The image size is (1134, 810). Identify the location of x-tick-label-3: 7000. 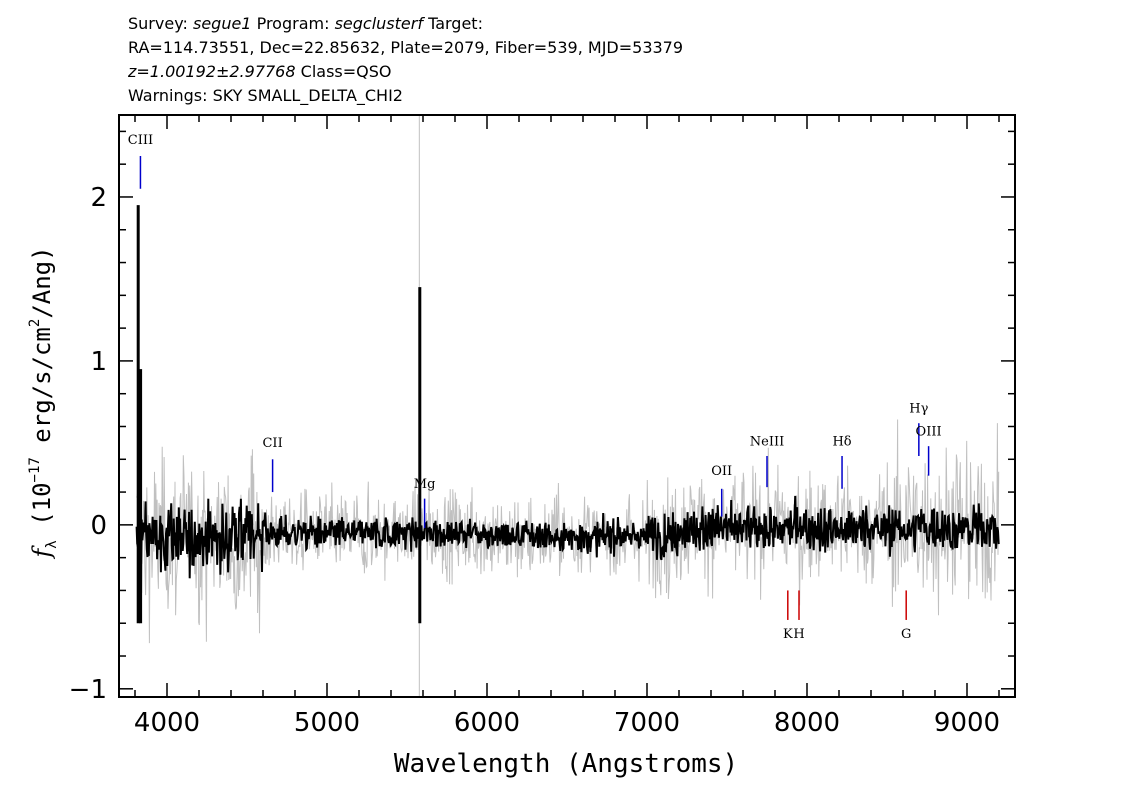
(647, 723).